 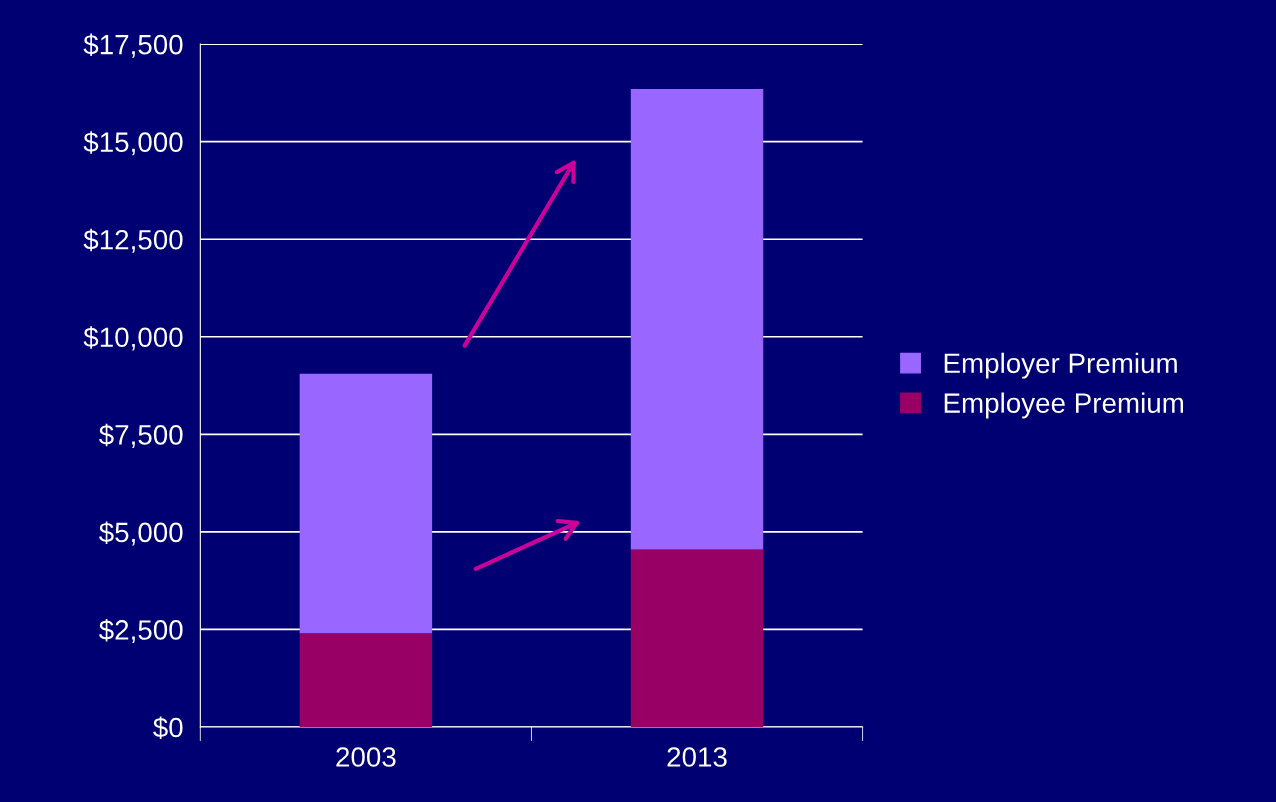 What do you see at coordinates (133, 338) in the screenshot?
I see `y-tick-label: $10,000` at bounding box center [133, 338].